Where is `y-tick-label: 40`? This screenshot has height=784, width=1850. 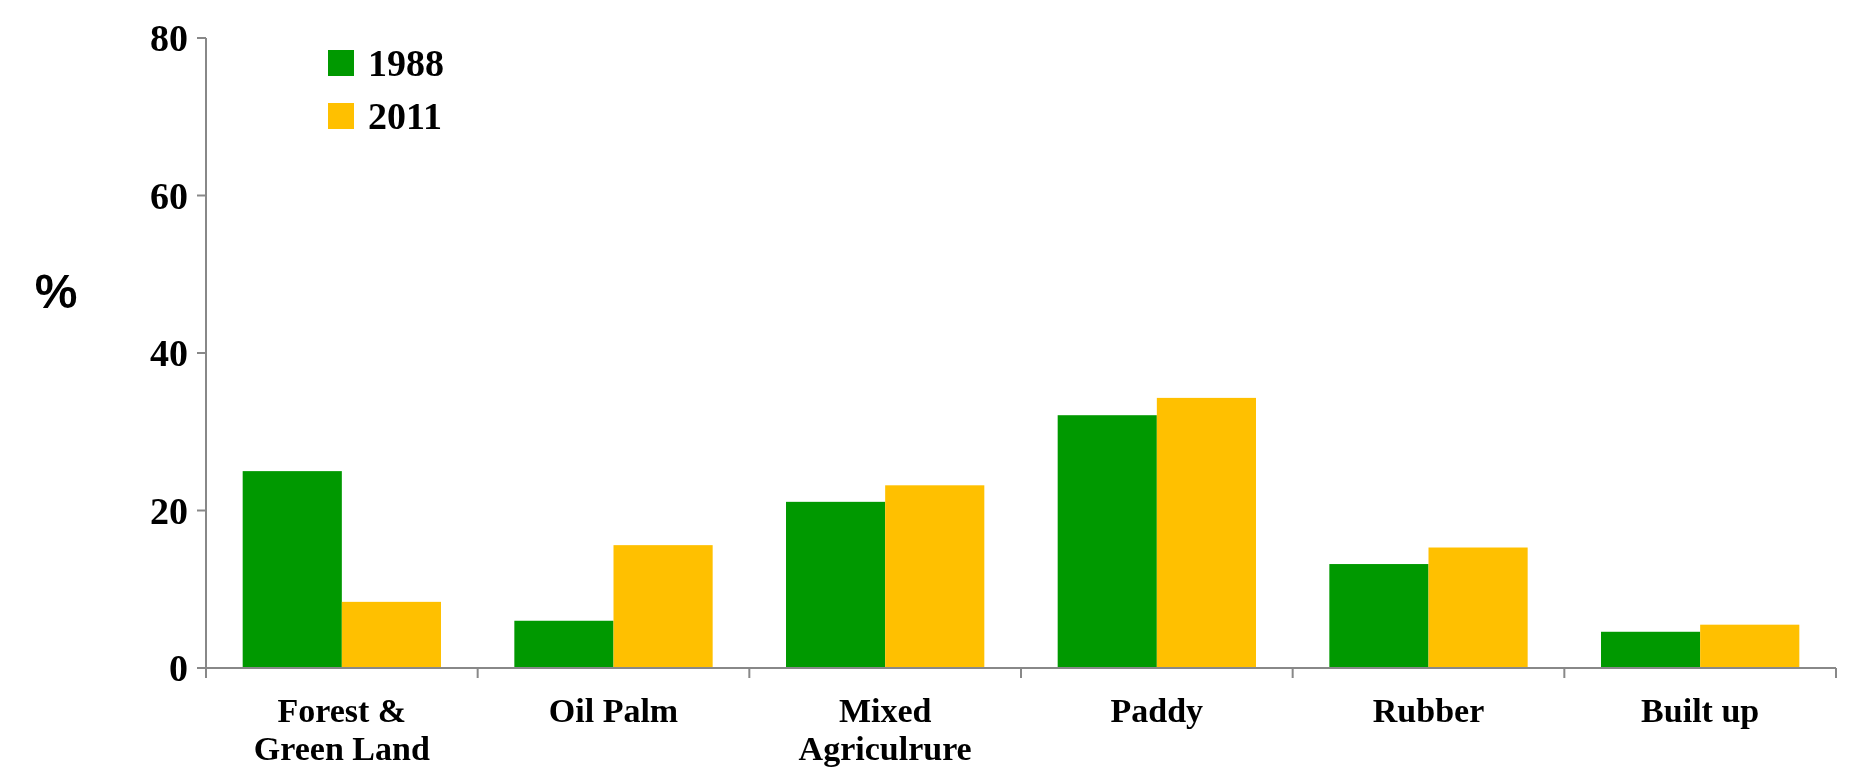
y-tick-label: 40 is located at coordinates (169, 353).